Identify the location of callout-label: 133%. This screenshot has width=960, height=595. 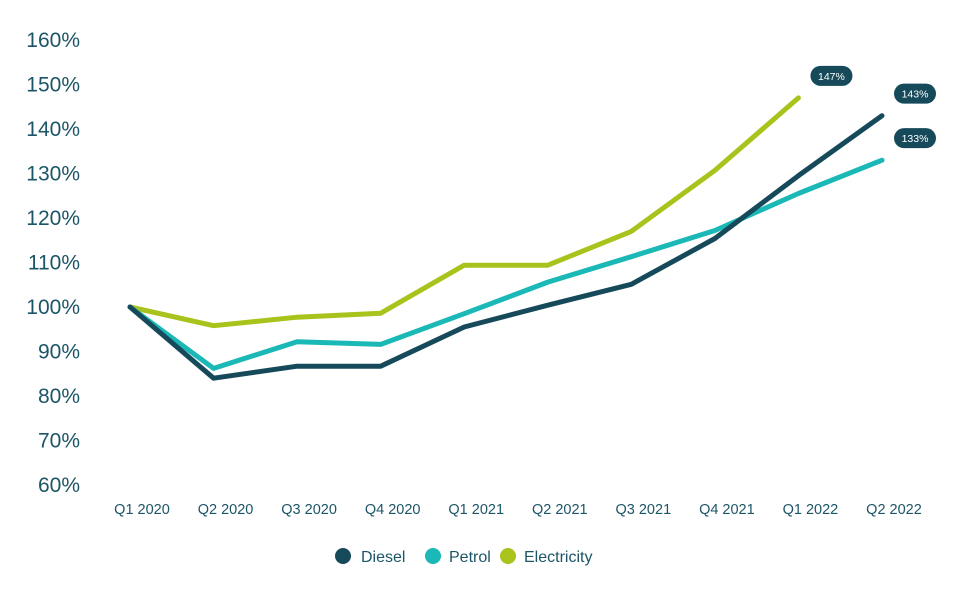
(915, 139).